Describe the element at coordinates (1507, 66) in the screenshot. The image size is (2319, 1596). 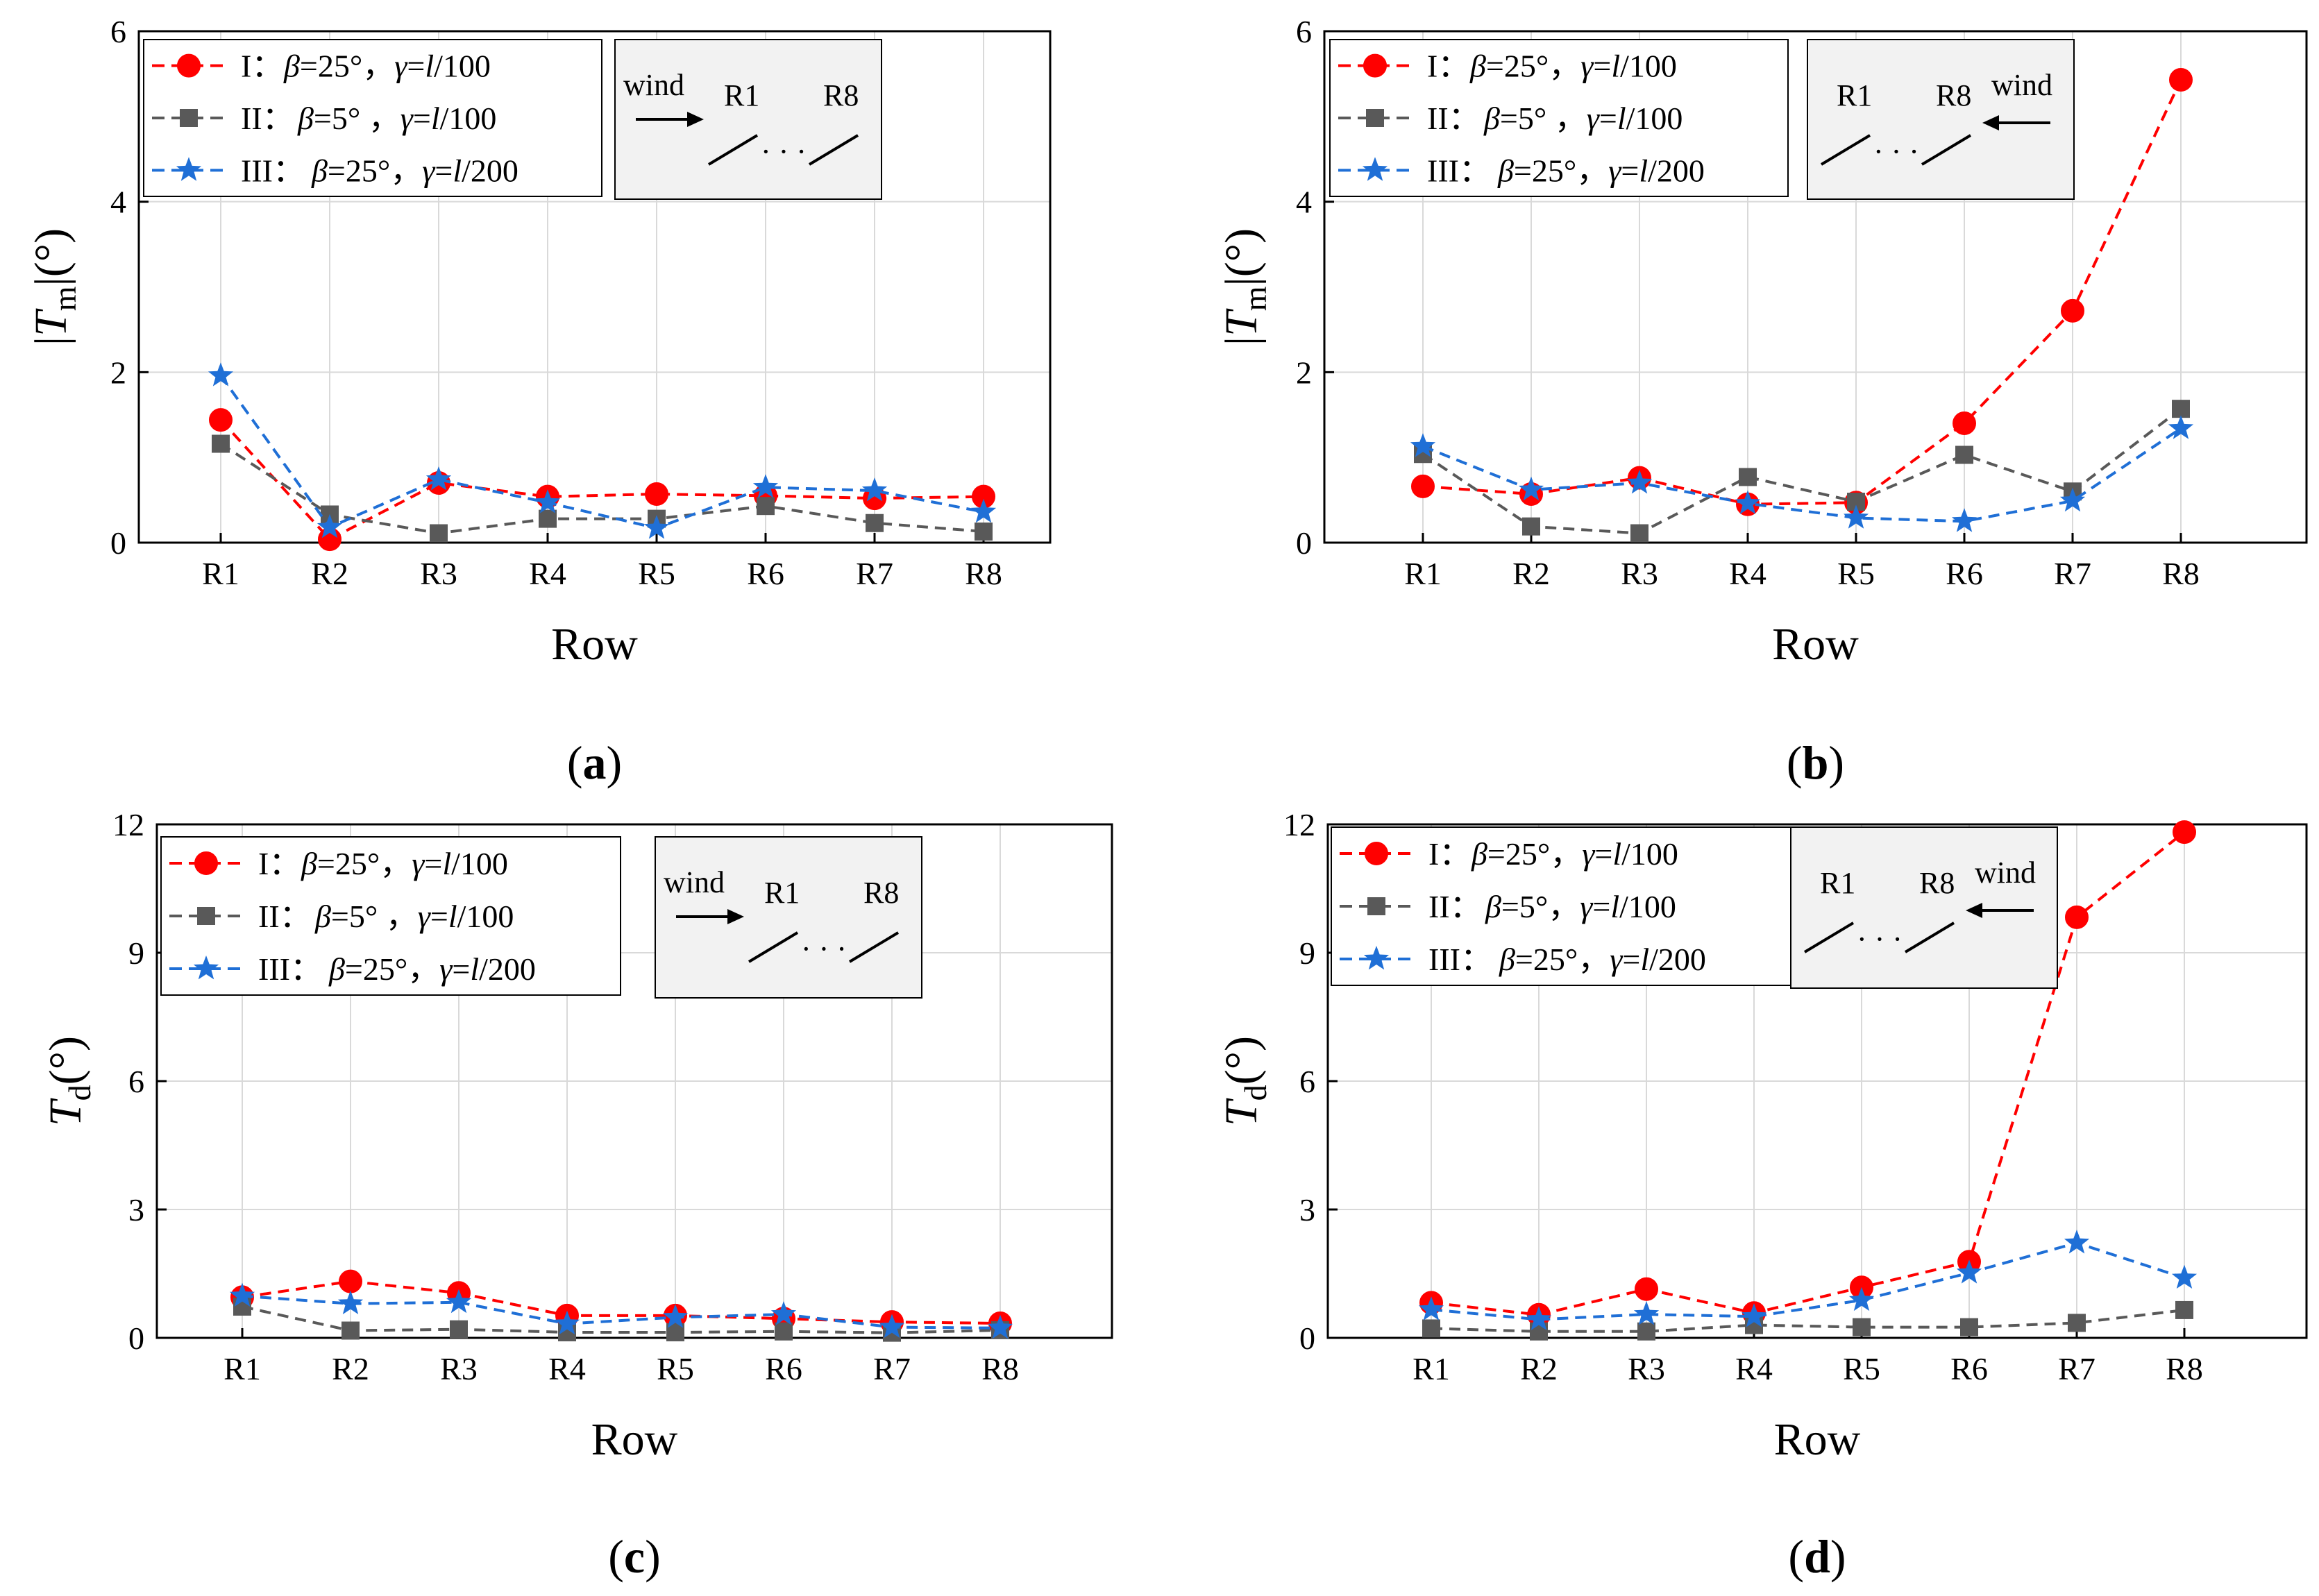
I see `legend-item: I： β=25°，γ=l/100` at that location.